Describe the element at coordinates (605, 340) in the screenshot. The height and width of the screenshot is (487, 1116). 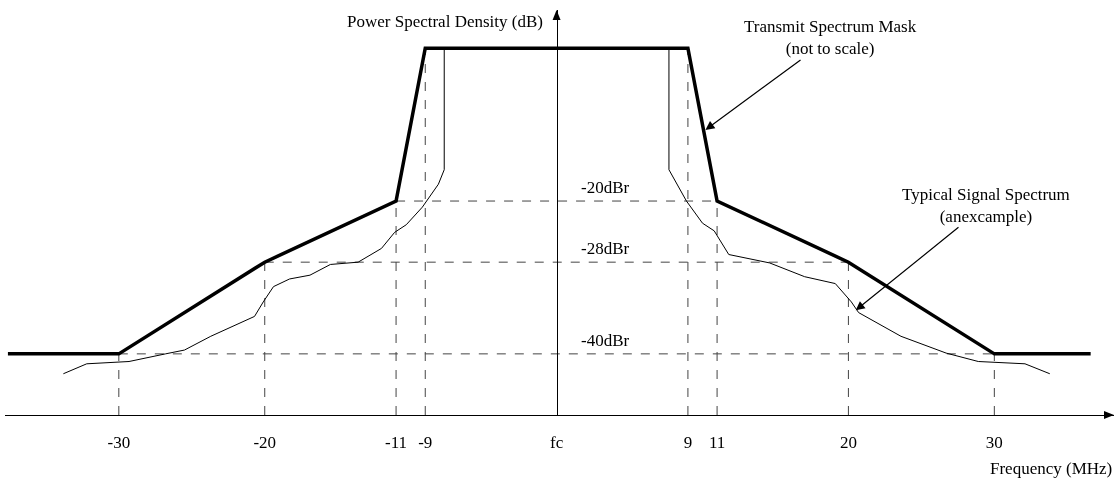
I see `ref-line-label: -40dBr` at that location.